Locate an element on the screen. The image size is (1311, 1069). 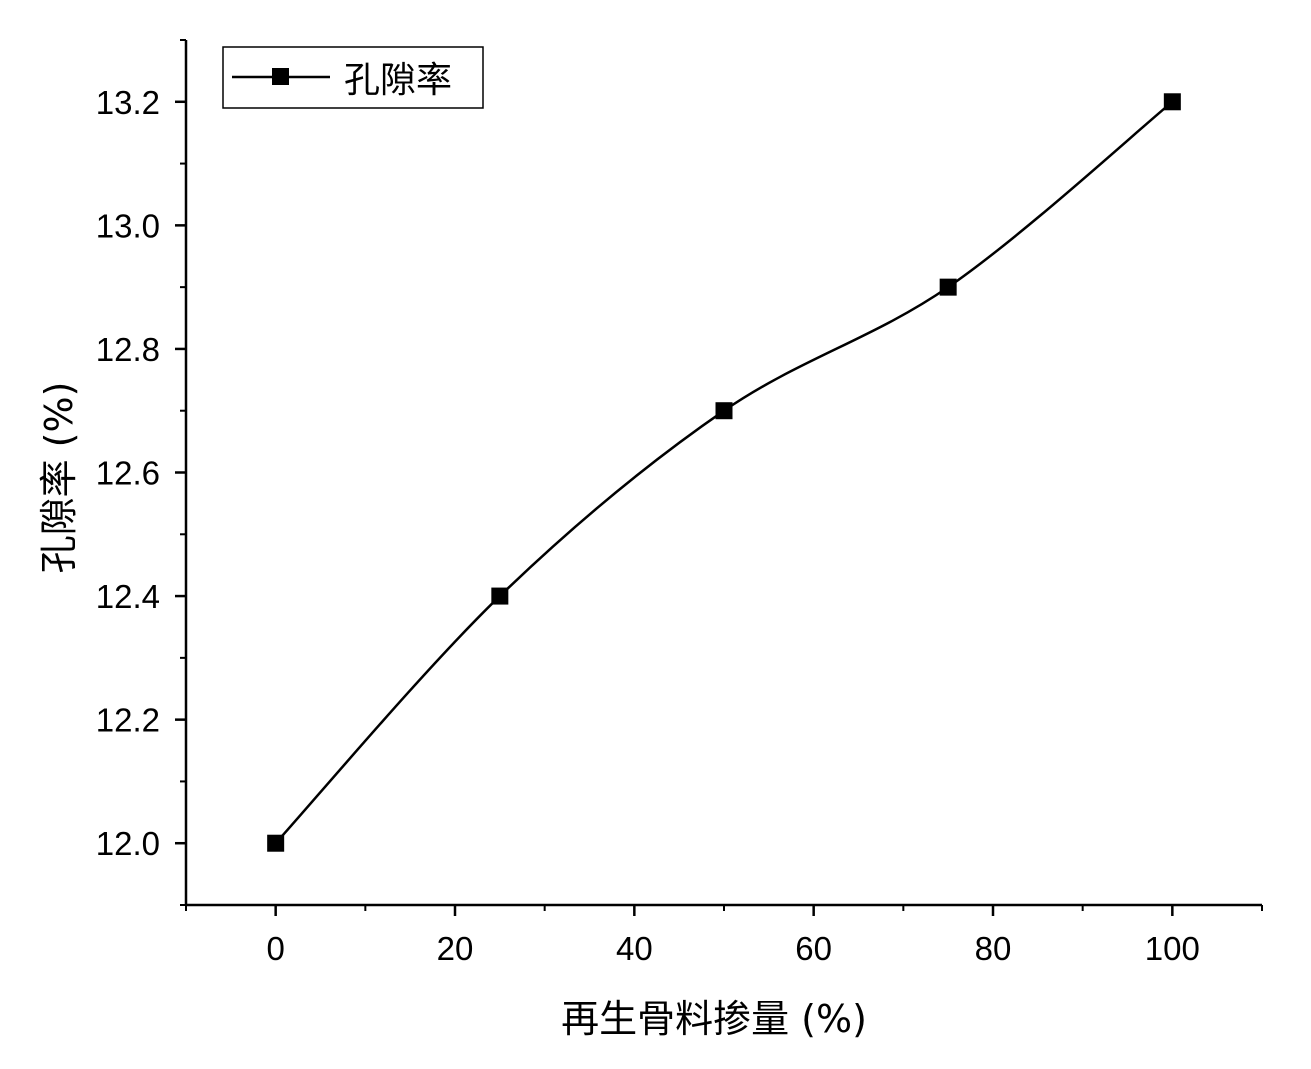
x-tick-label: 60 is located at coordinates (813, 948).